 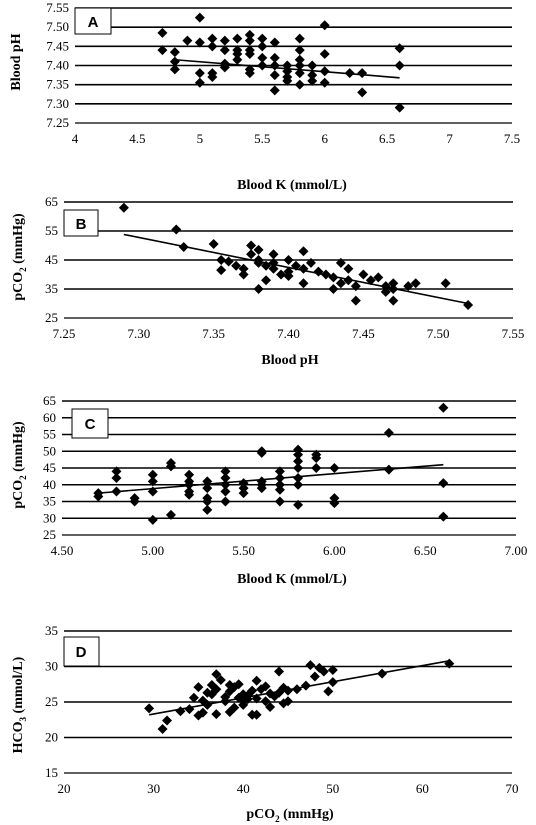 I want to click on panel-c-y-tick-label: 50, so click(x=49, y=450).